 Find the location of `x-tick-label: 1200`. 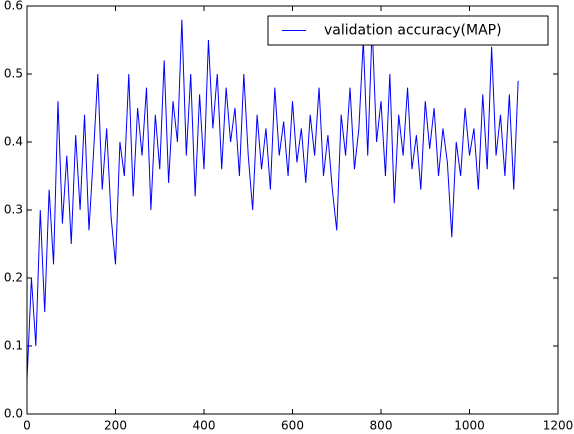

x-tick-label: 1200 is located at coordinates (558, 426).